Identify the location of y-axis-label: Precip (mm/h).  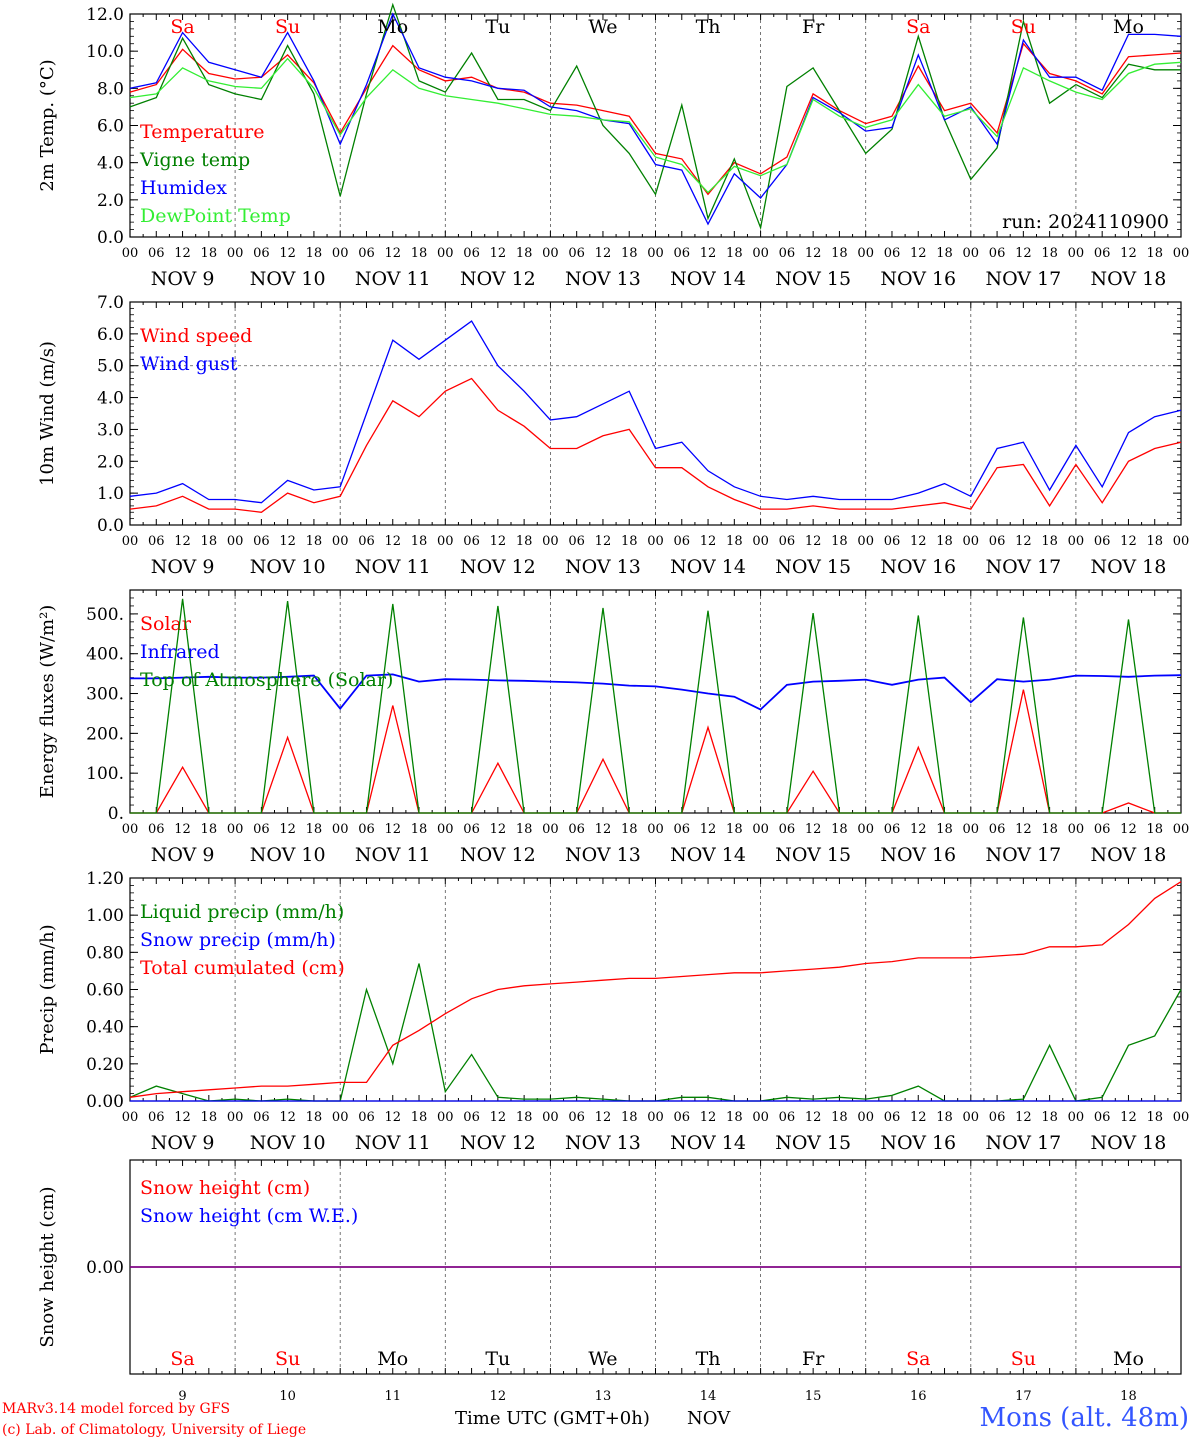
(47, 989).